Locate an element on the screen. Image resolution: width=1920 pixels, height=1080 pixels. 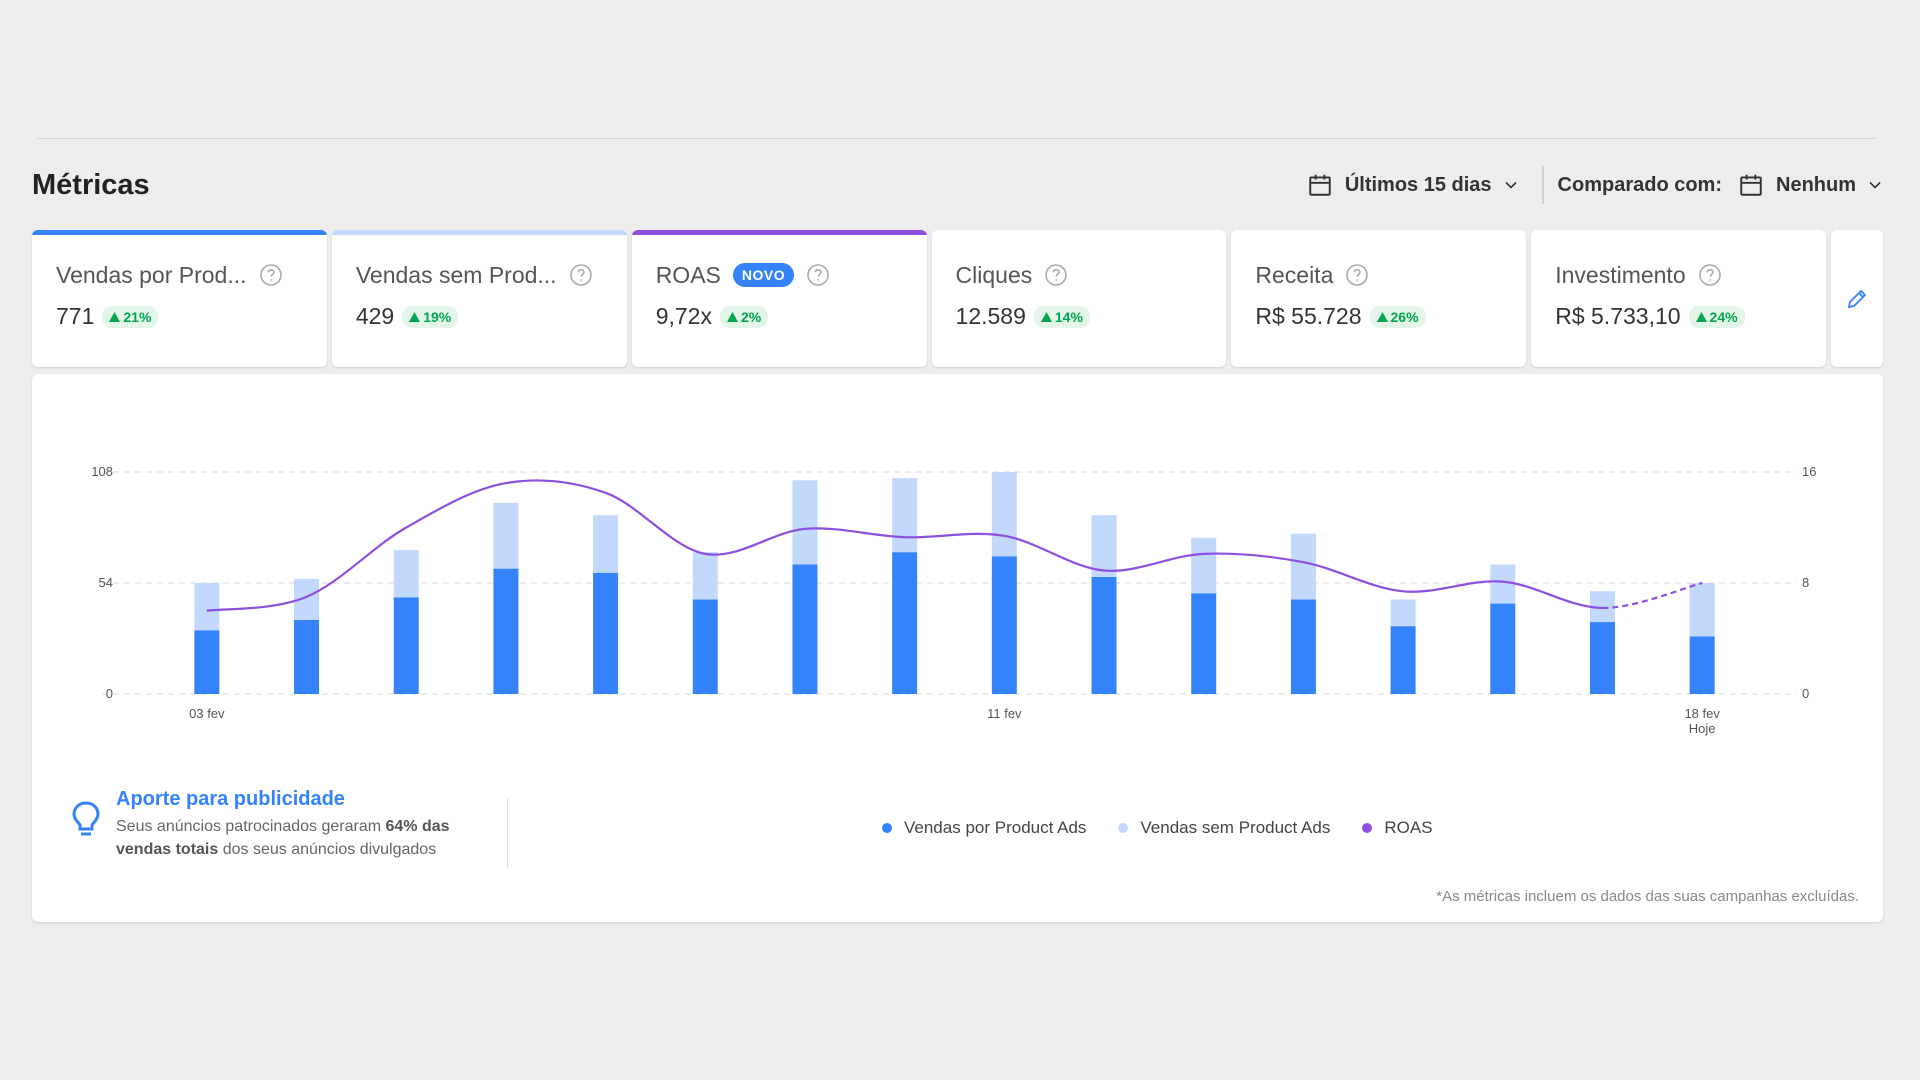
metric-card: Receita R$ 55.728 26% is located at coordinates (1379, 298).